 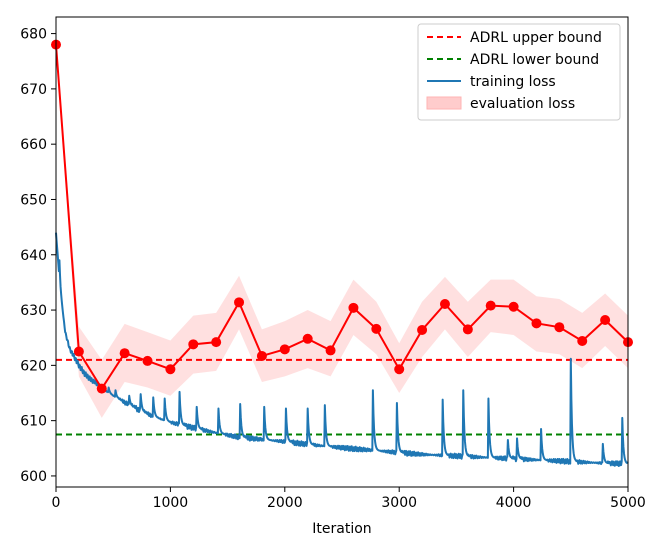 I want to click on x-tick-label: 5000, so click(x=628, y=503).